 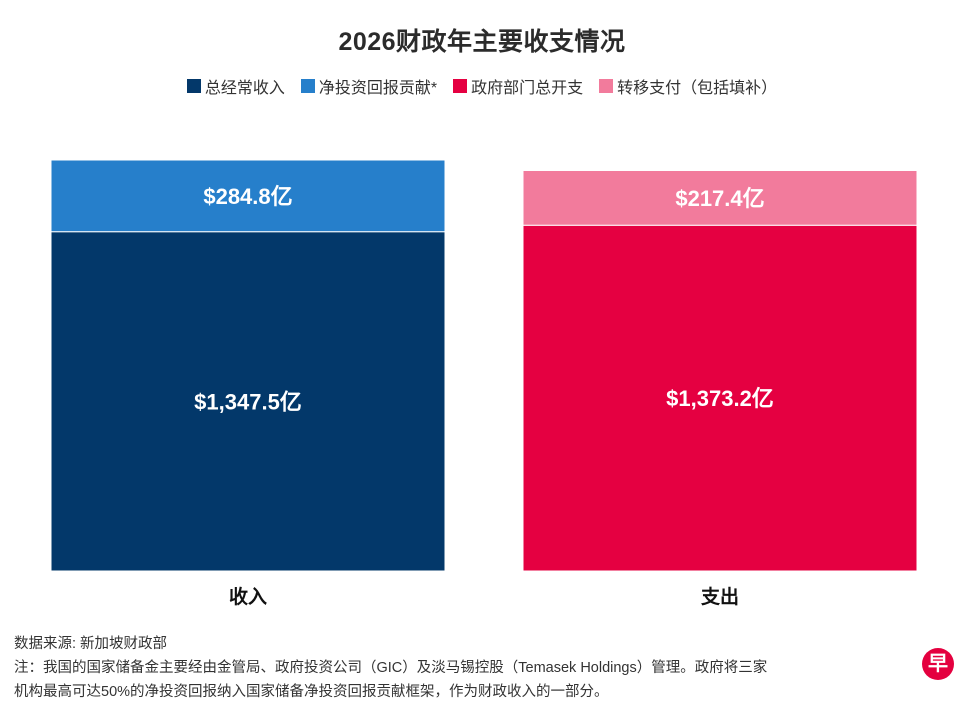 I want to click on chart-title: 2026财政年主要收支情况, so click(x=482, y=42).